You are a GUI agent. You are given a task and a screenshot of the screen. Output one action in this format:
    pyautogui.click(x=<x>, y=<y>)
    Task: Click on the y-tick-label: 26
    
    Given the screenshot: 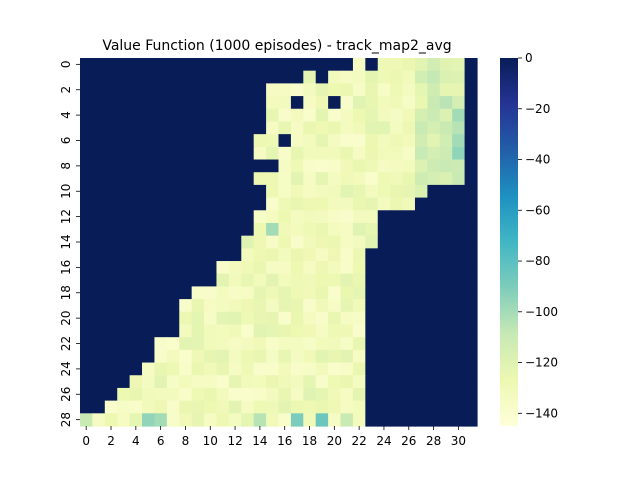 What is the action you would take?
    pyautogui.click(x=66, y=394)
    